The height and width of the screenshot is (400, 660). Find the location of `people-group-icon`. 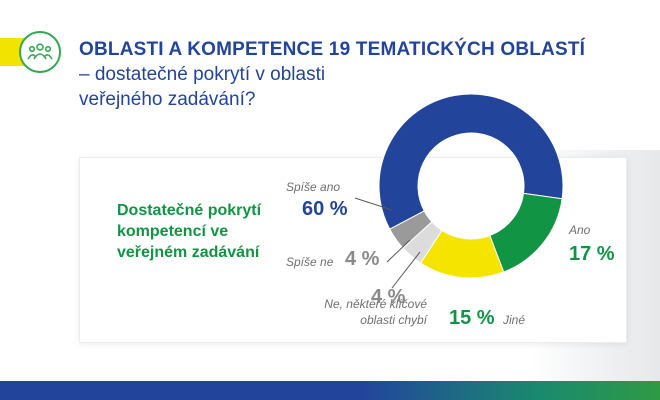

people-group-icon is located at coordinates (40, 52).